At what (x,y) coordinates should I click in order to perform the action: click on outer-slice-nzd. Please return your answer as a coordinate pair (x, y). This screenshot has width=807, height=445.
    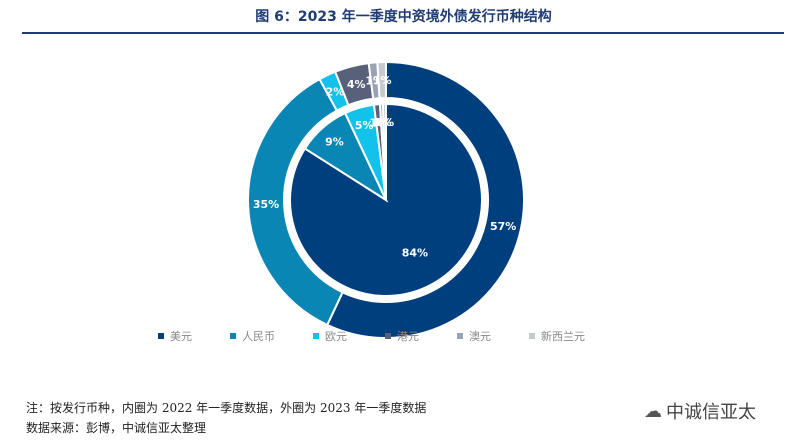
    Looking at the image, I should click on (381, 80).